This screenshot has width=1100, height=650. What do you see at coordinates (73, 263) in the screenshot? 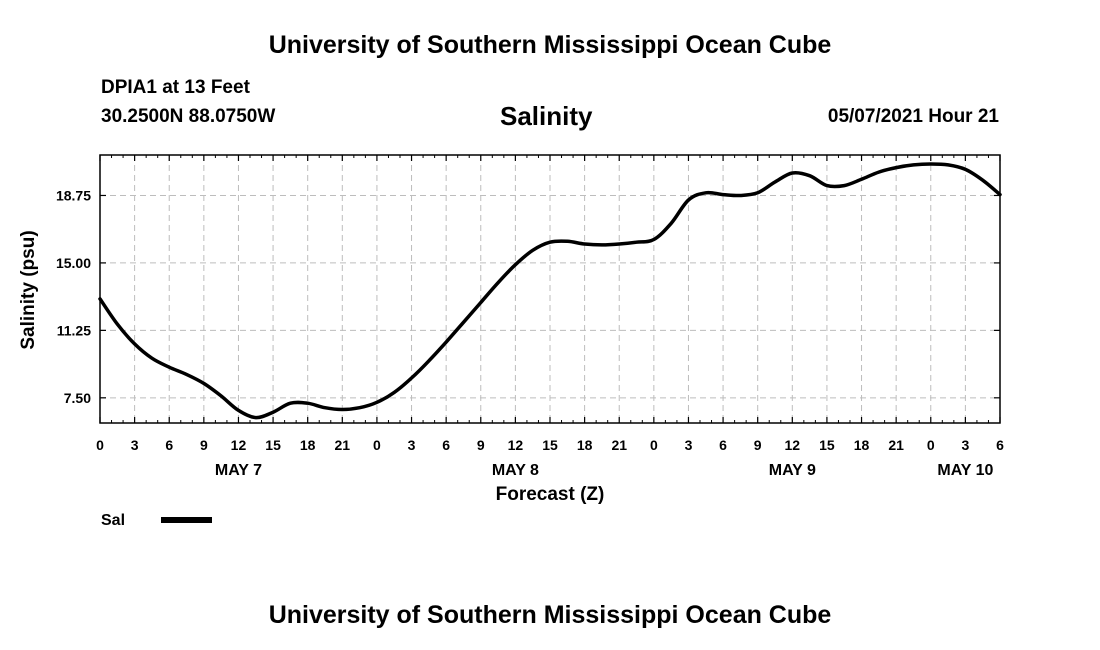
I see `y-tick-label: 15.00` at bounding box center [73, 263].